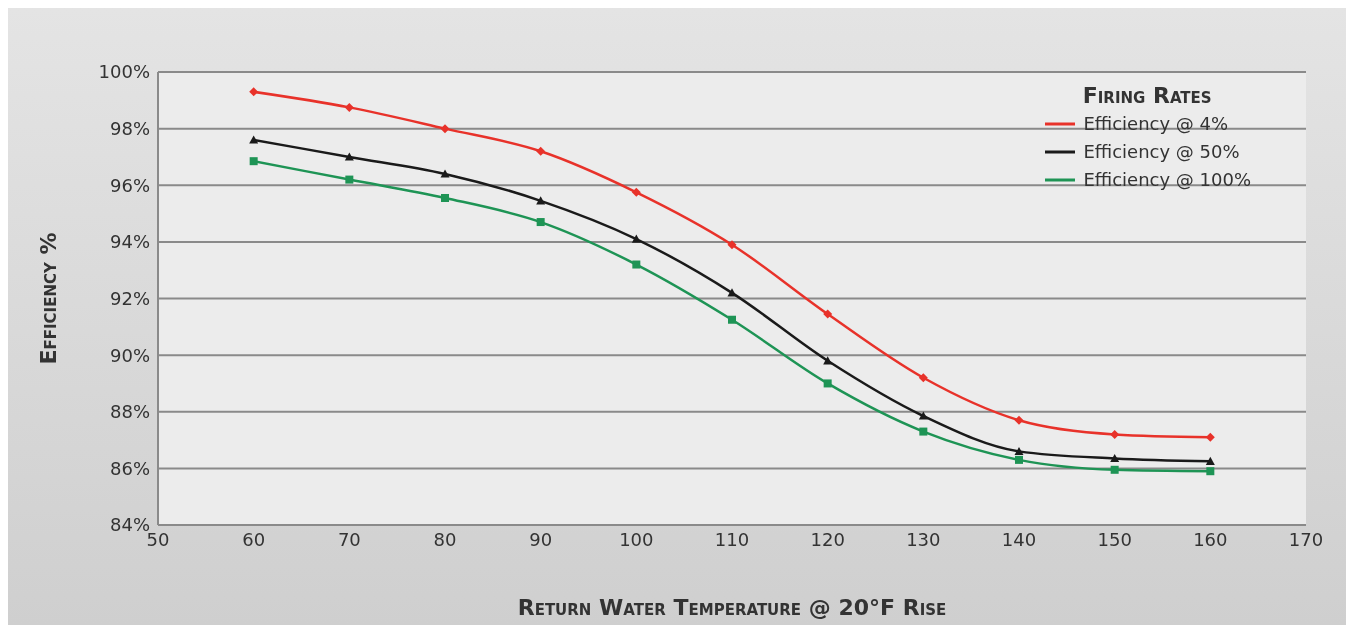  Describe the element at coordinates (1306, 539) in the screenshot. I see `x-tick-label: 170` at that location.